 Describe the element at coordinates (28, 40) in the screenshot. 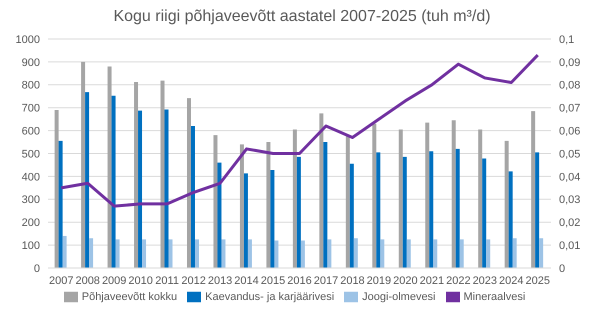

I see `y-tick-label: 1000` at that location.